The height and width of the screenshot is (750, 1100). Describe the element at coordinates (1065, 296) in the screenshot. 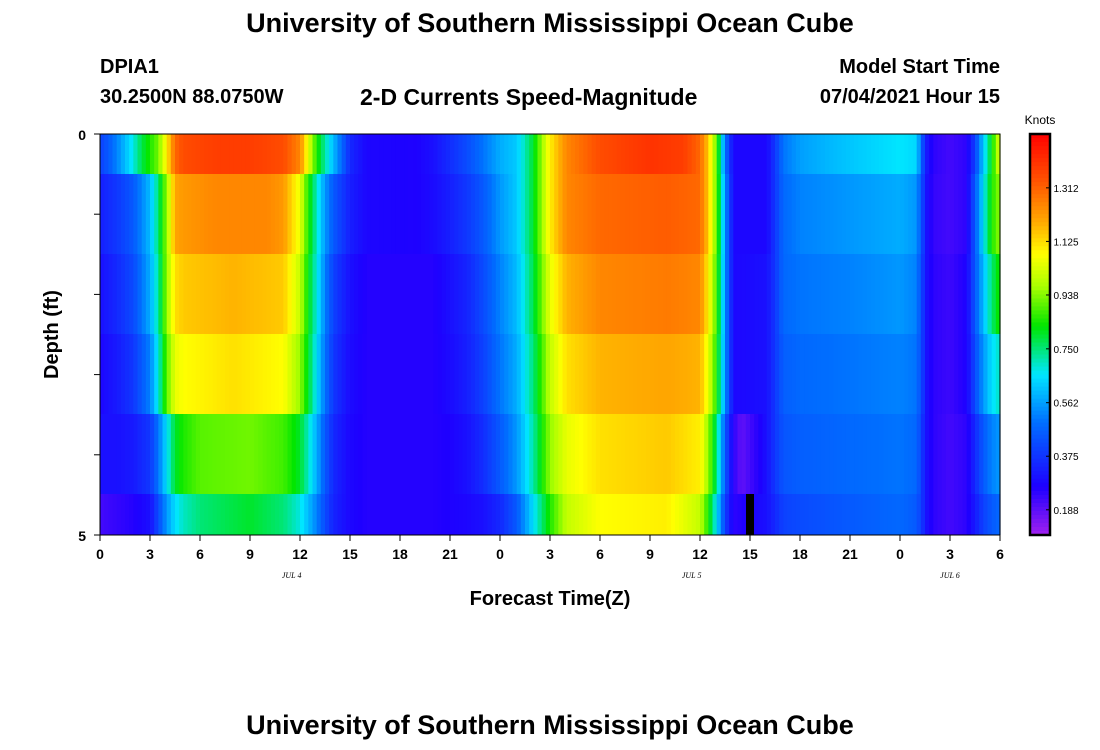

I see `colorbar-tick-label: 0.938` at that location.